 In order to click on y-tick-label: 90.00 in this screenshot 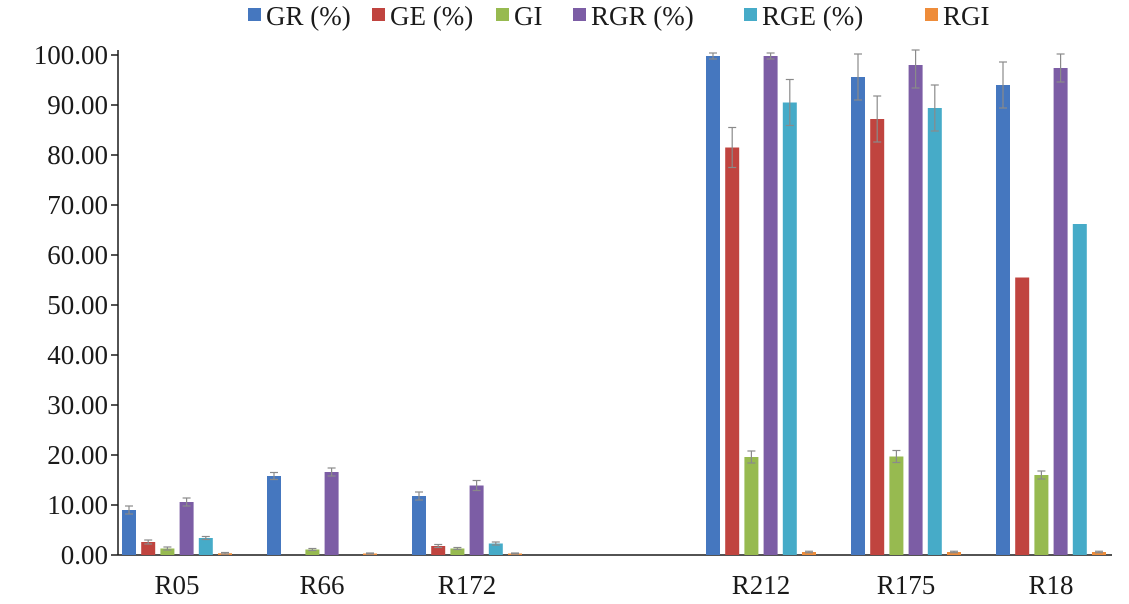, I will do `click(77, 105)`.